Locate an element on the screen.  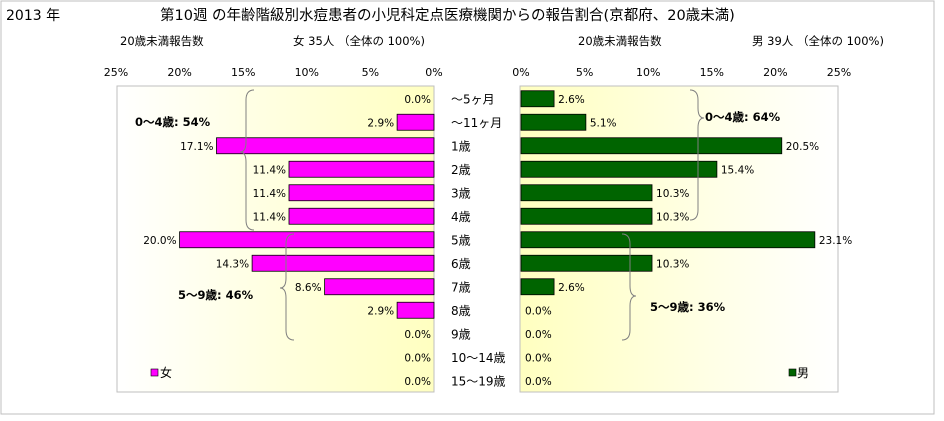
category-label: 10～14歳 is located at coordinates (478, 358).